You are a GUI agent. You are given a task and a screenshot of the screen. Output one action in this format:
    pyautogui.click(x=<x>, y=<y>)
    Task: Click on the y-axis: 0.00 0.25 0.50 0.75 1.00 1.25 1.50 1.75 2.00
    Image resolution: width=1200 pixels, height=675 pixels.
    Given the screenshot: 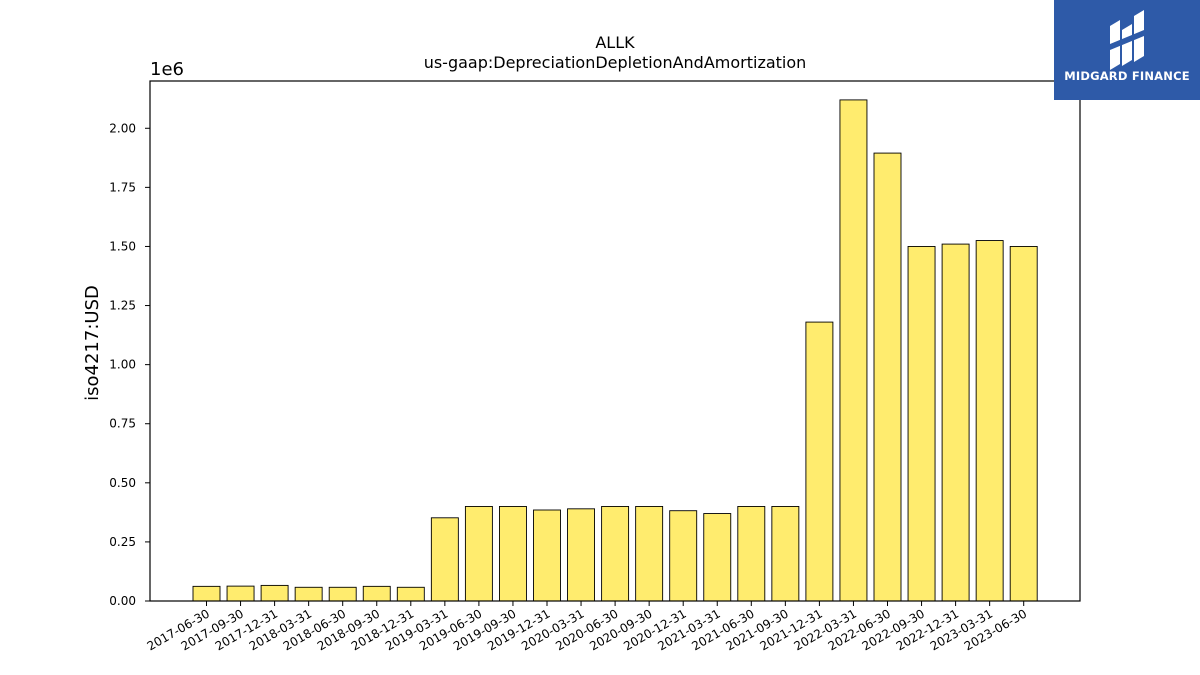 What is the action you would take?
    pyautogui.click(x=129, y=364)
    